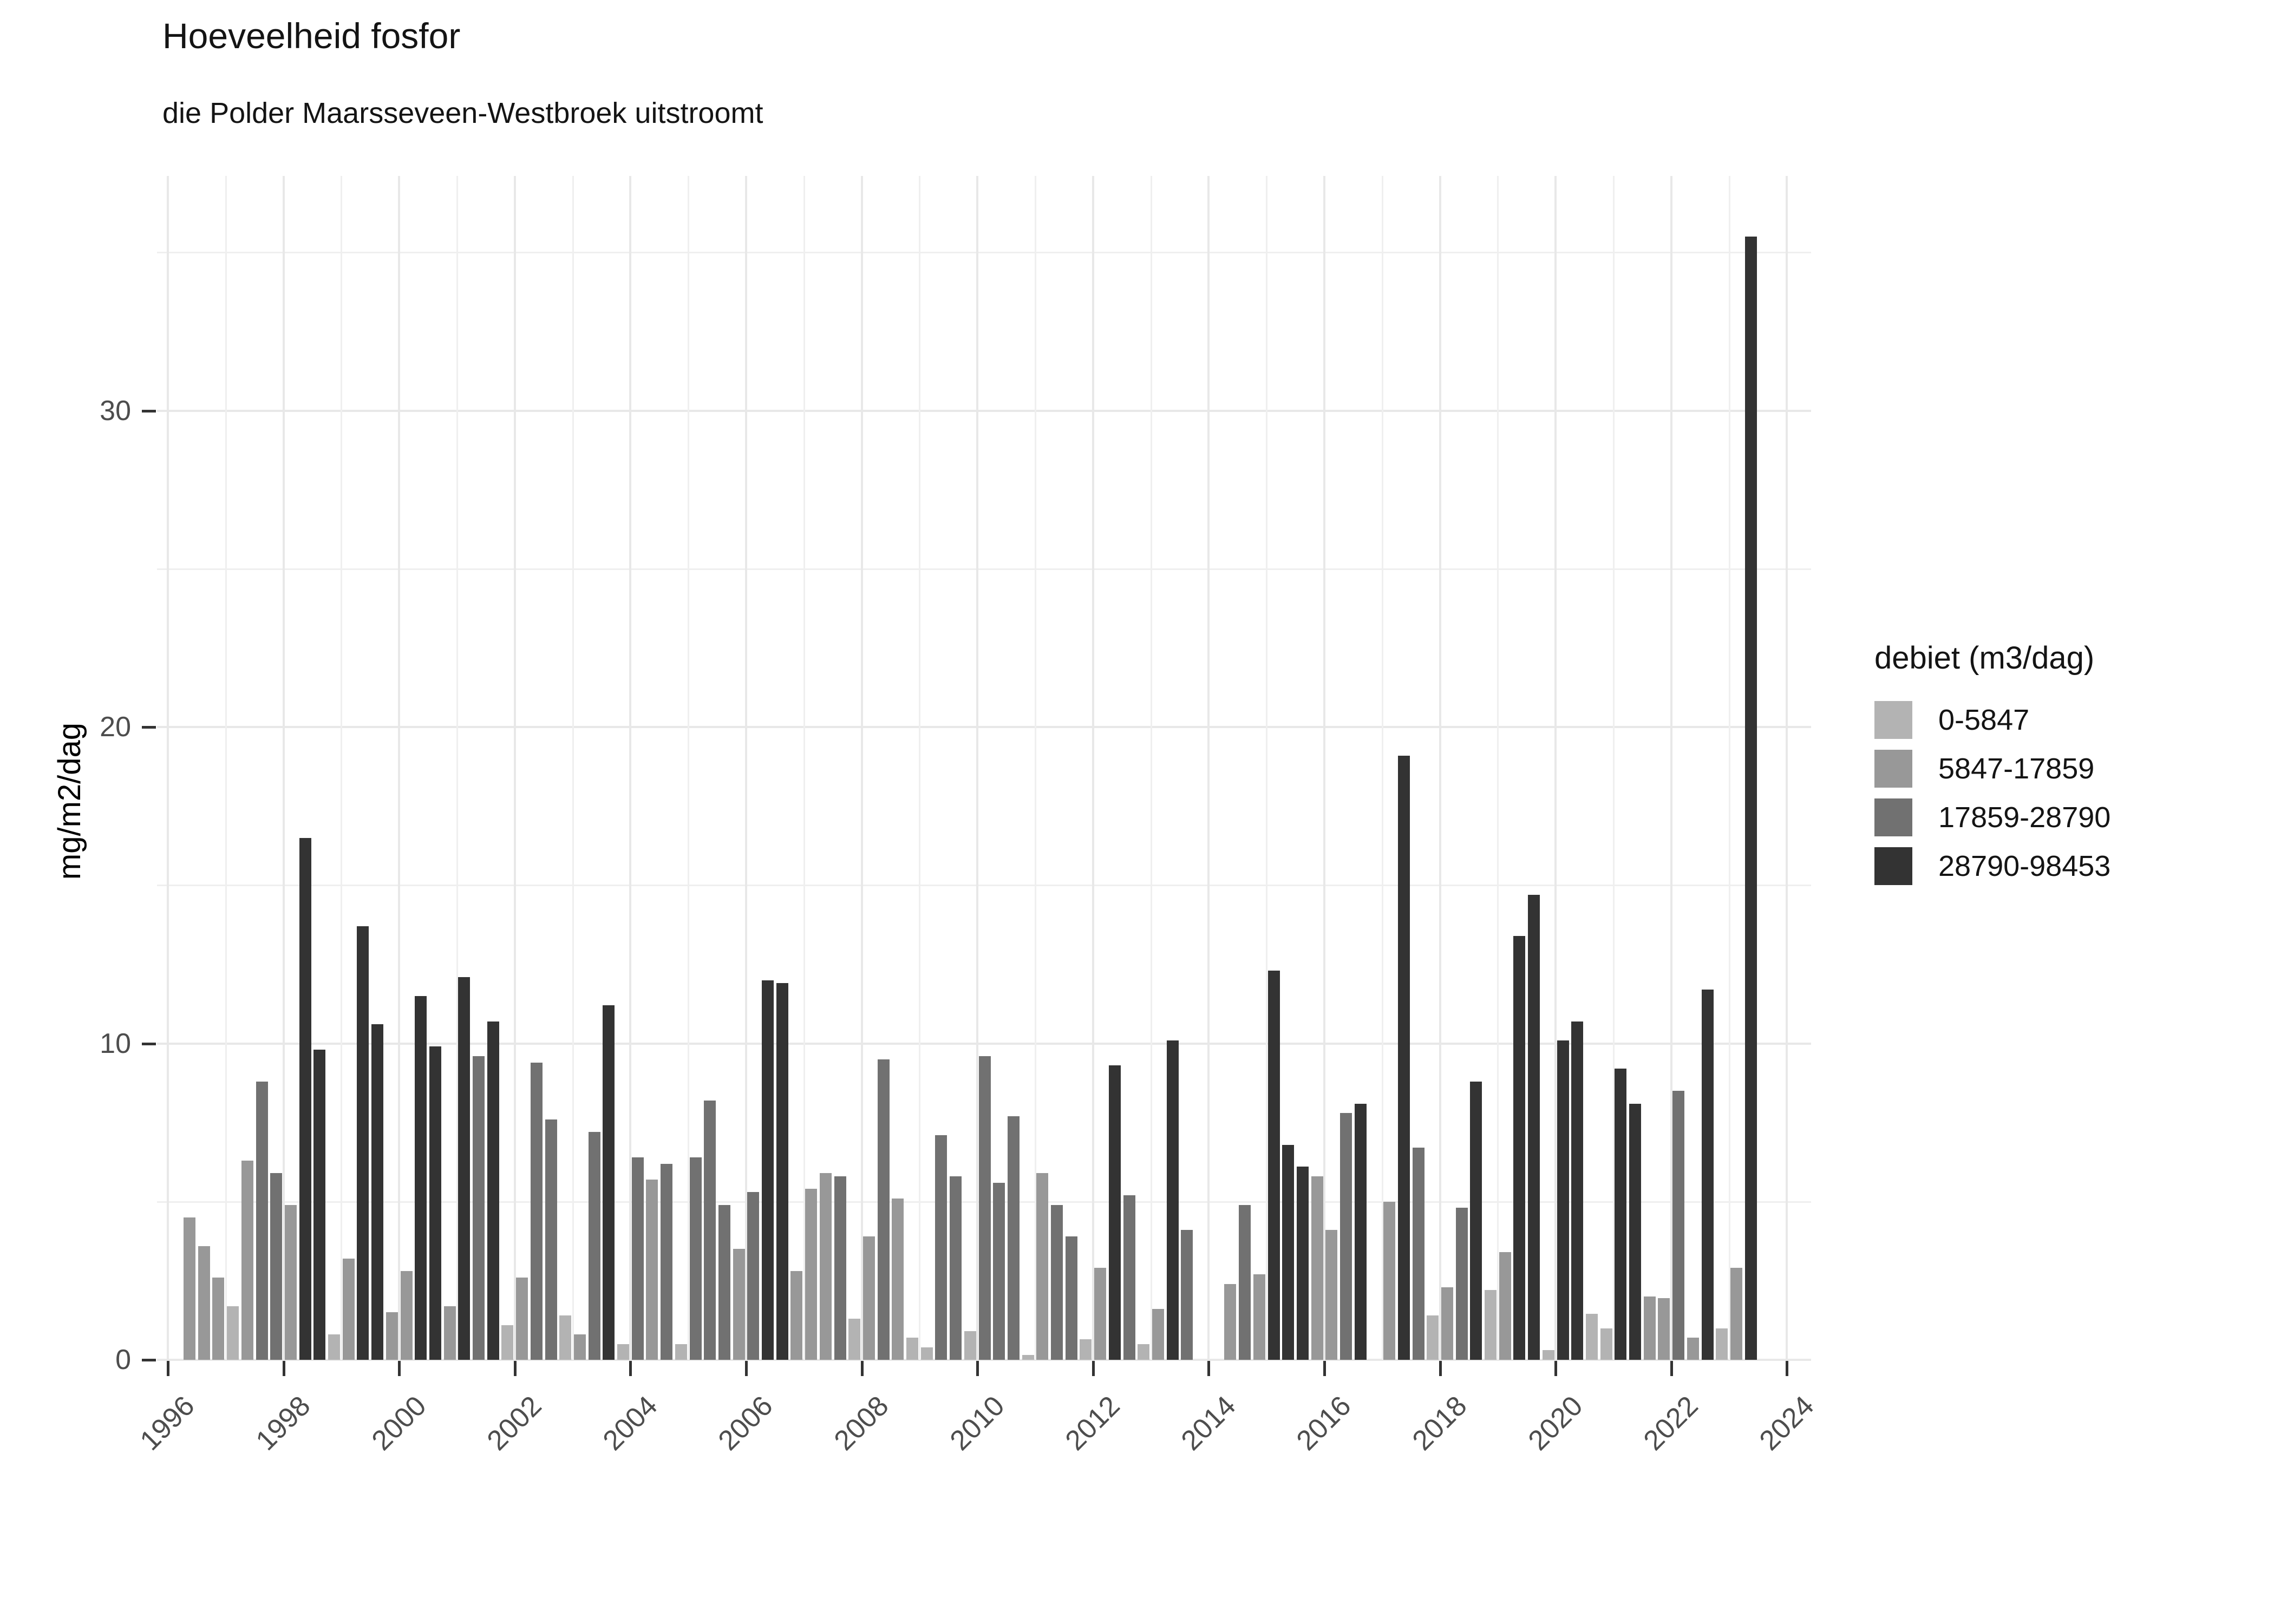 This screenshot has width=2274, height=1624. What do you see at coordinates (1267, 768) in the screenshot?
I see `gridline-minor-x2015` at bounding box center [1267, 768].